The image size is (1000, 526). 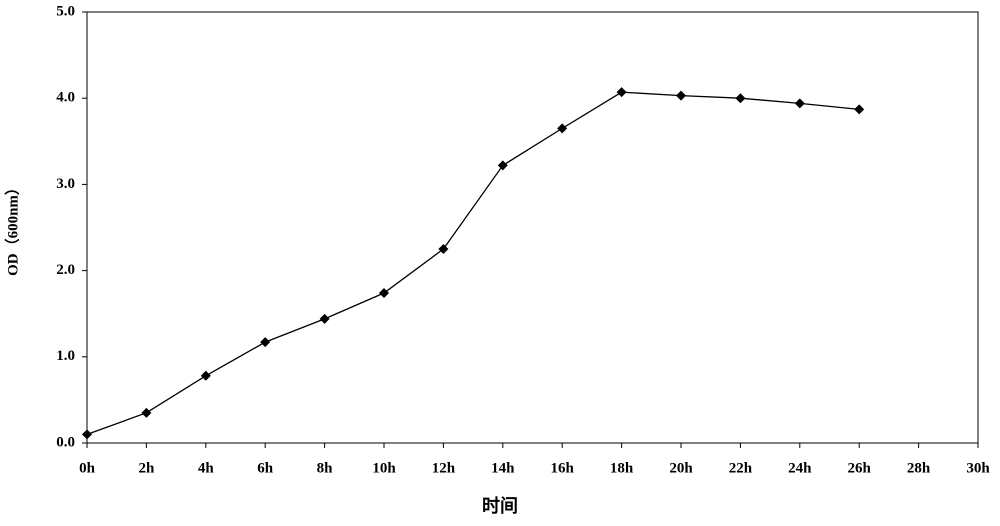 What do you see at coordinates (65, 270) in the screenshot?
I see `y-tick-label: 2.0` at bounding box center [65, 270].